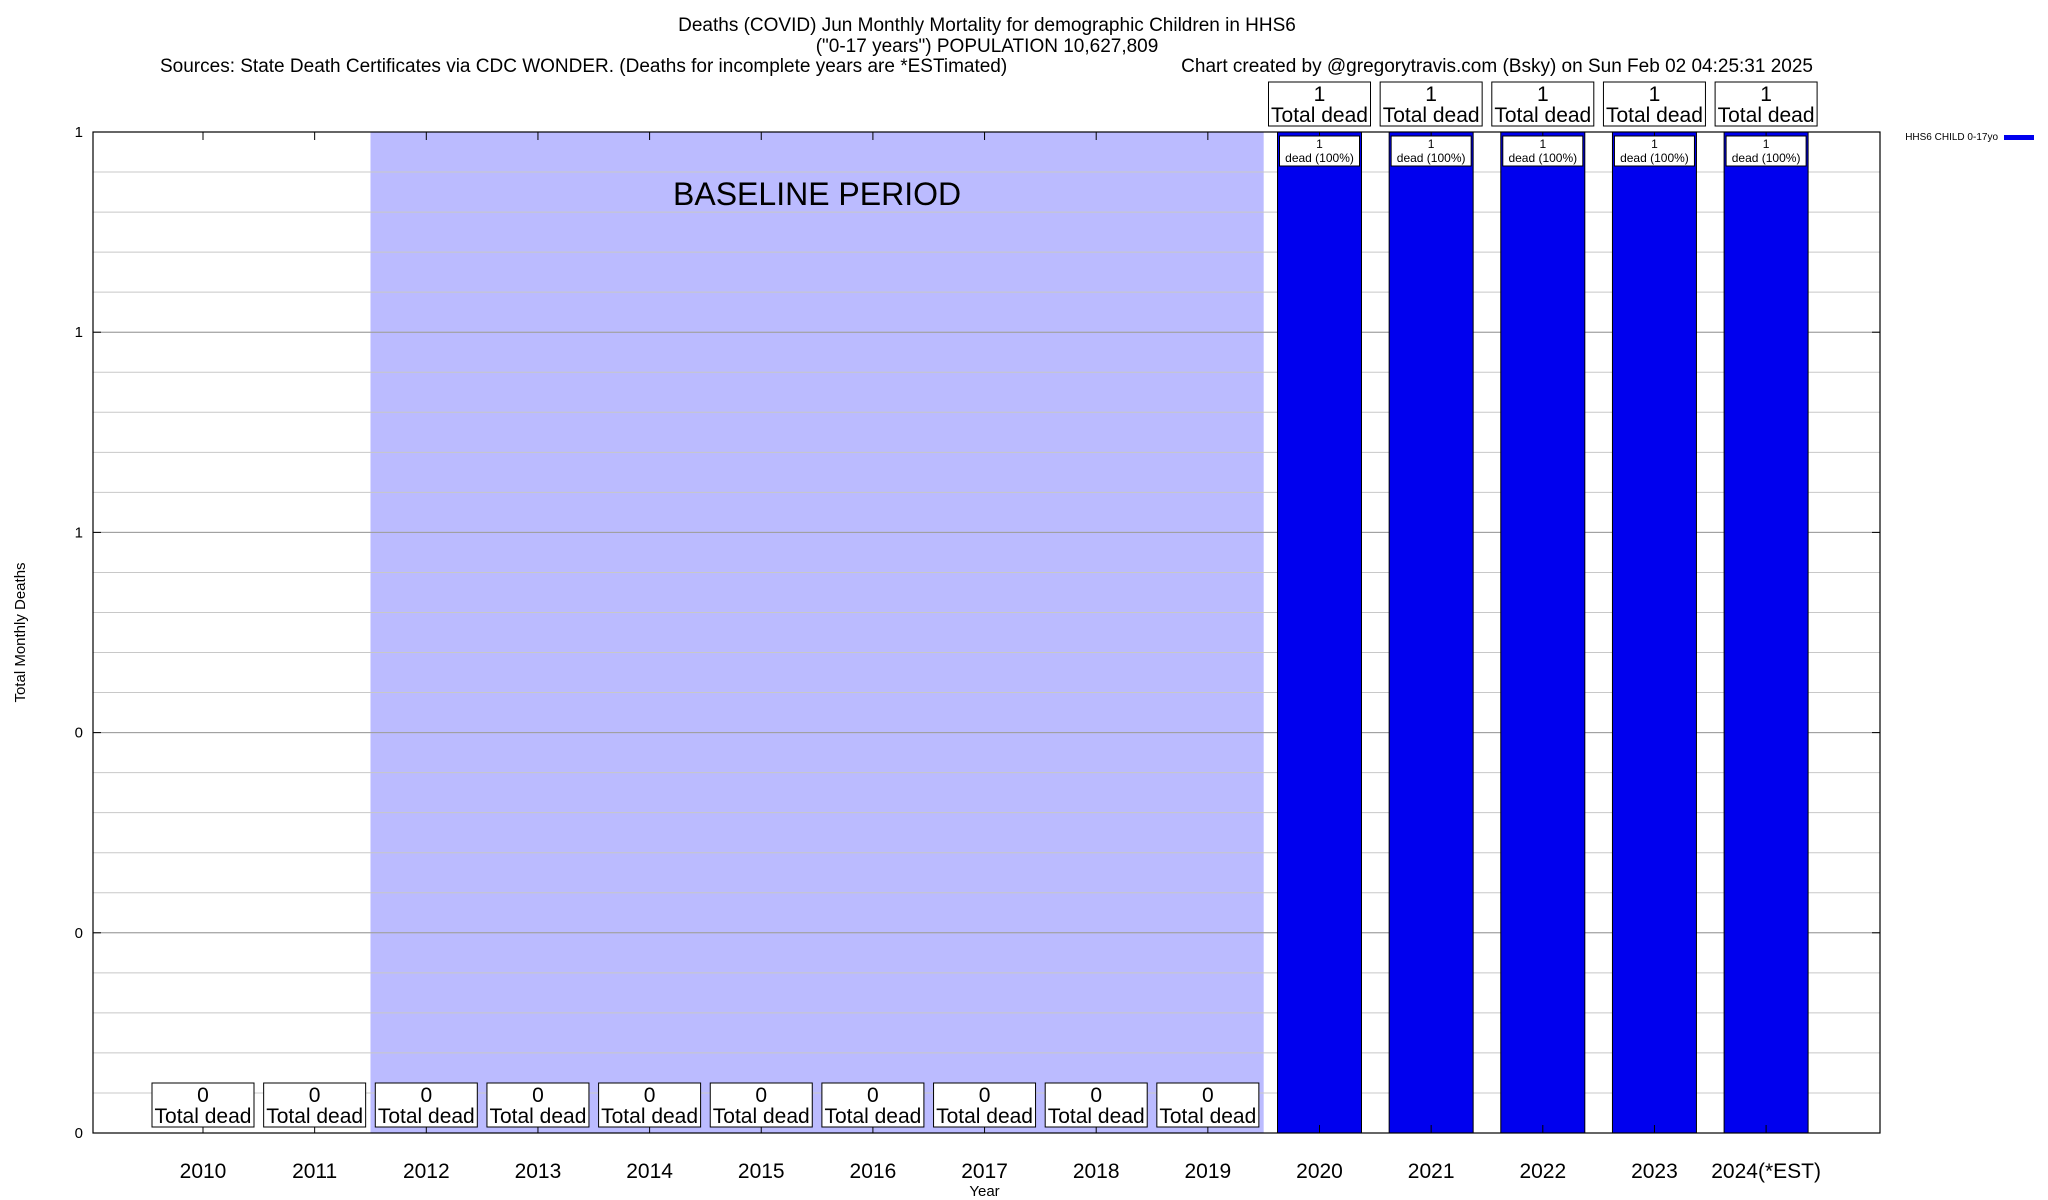 This screenshot has height=1200, width=2048. I want to click on x-tick-label: 2018, so click(1096, 1171).